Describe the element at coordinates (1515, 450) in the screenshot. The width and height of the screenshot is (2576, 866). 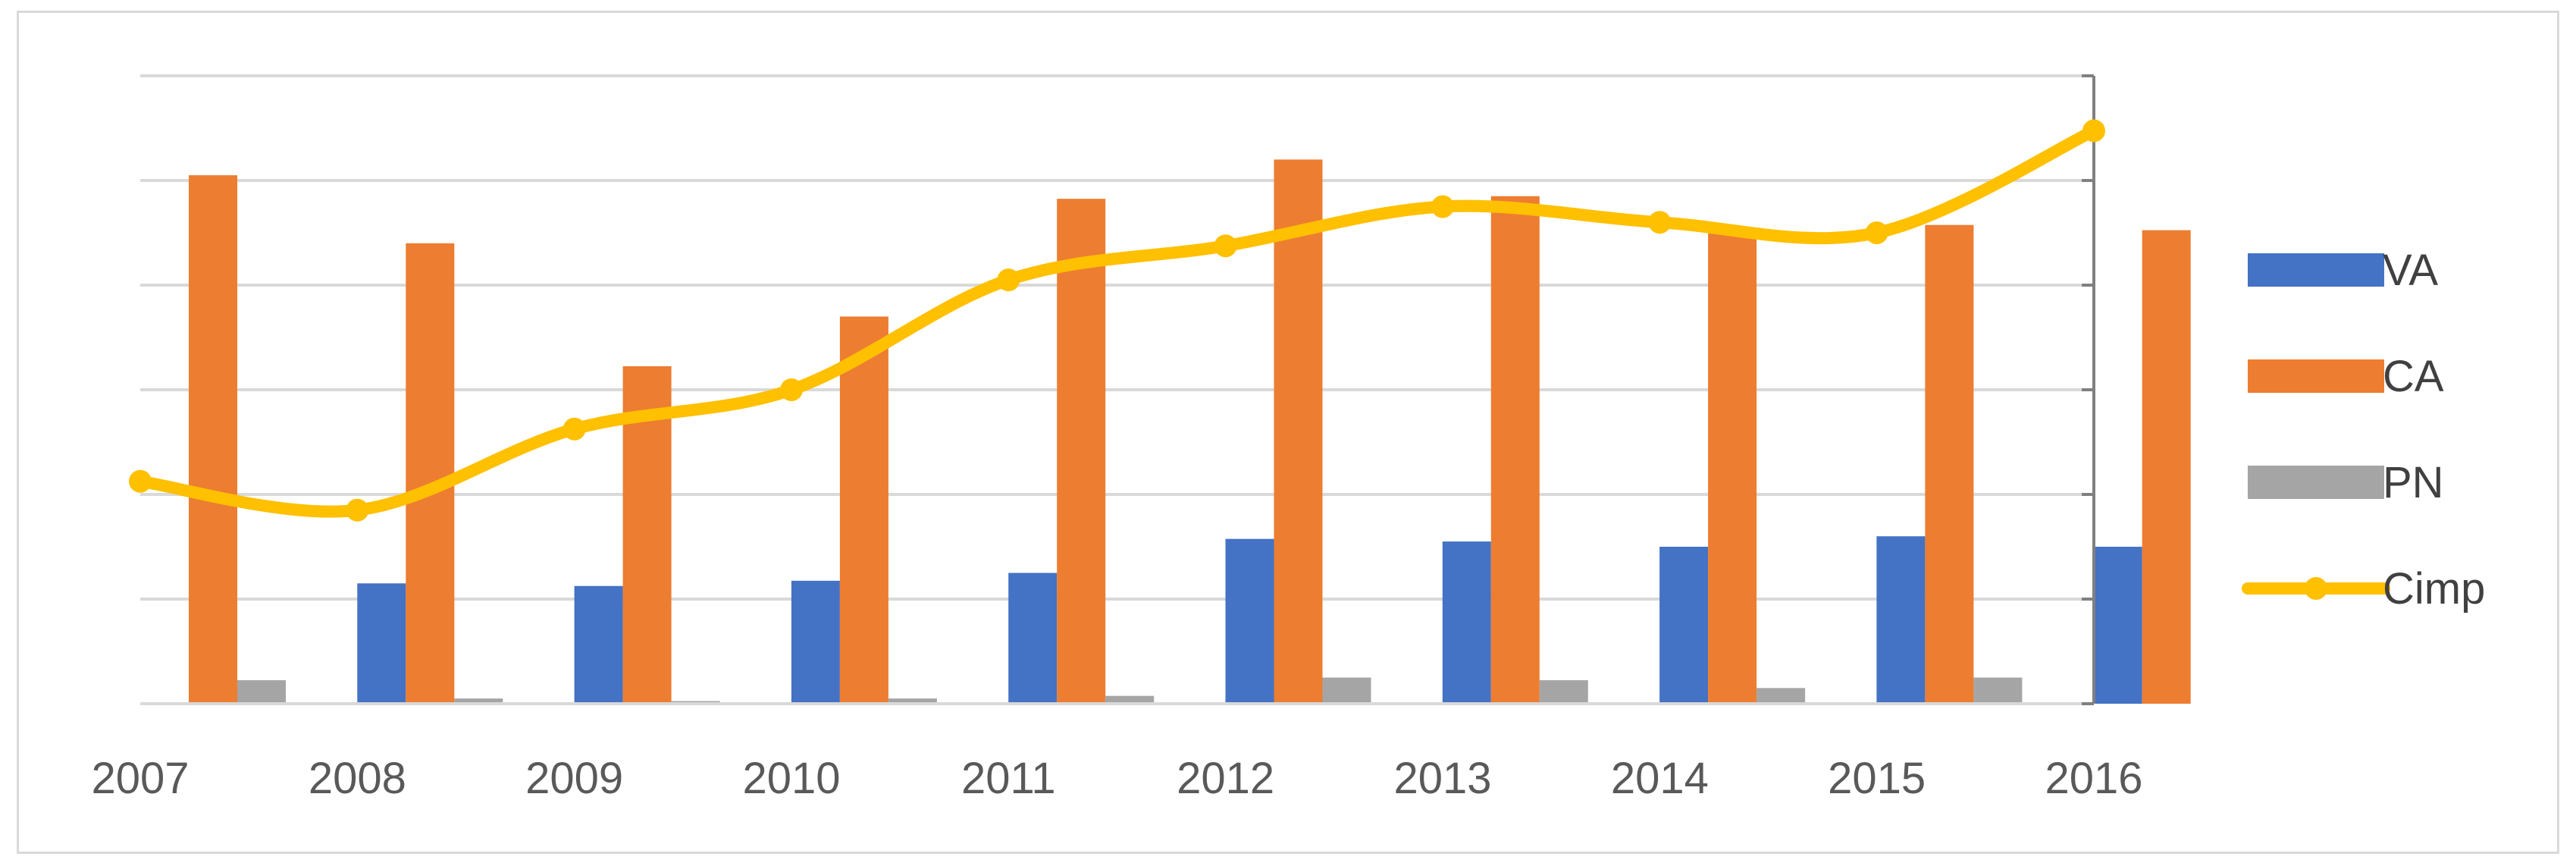
I see `bar-ca-2013` at that location.